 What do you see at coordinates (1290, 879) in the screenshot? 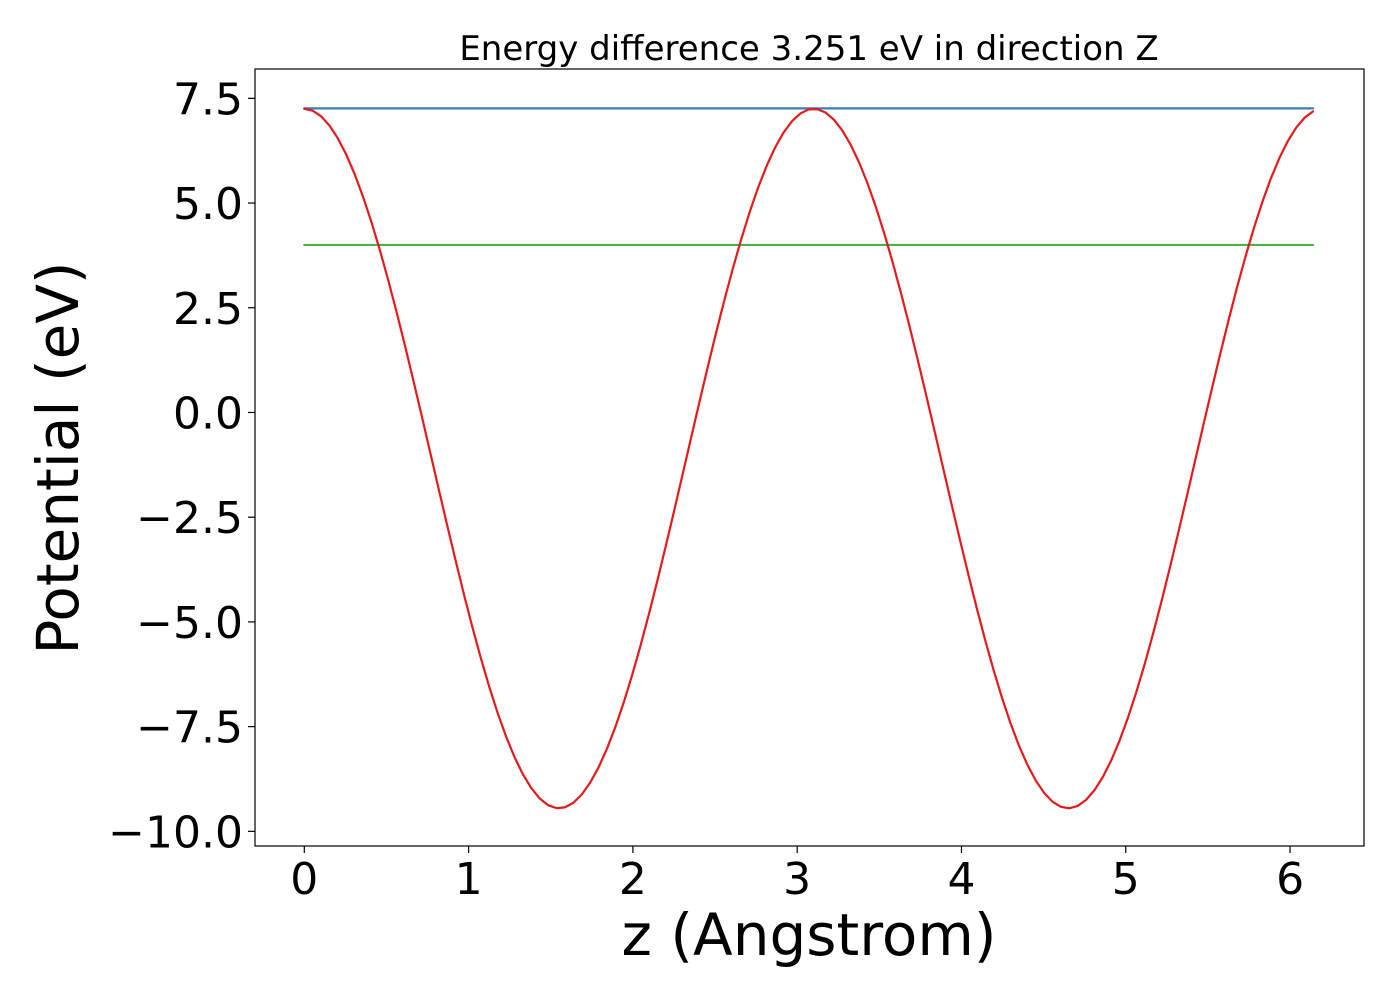
I see `x-tick-label-6: 6` at bounding box center [1290, 879].